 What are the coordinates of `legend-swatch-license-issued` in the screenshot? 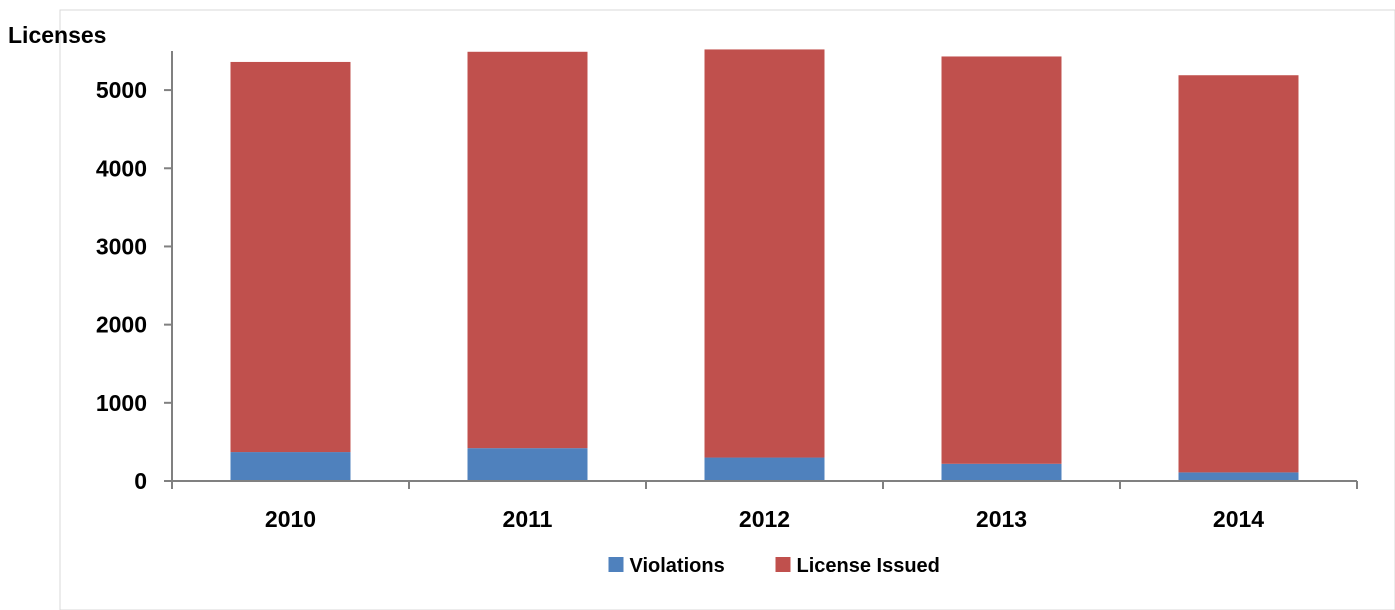 It's located at (783, 564).